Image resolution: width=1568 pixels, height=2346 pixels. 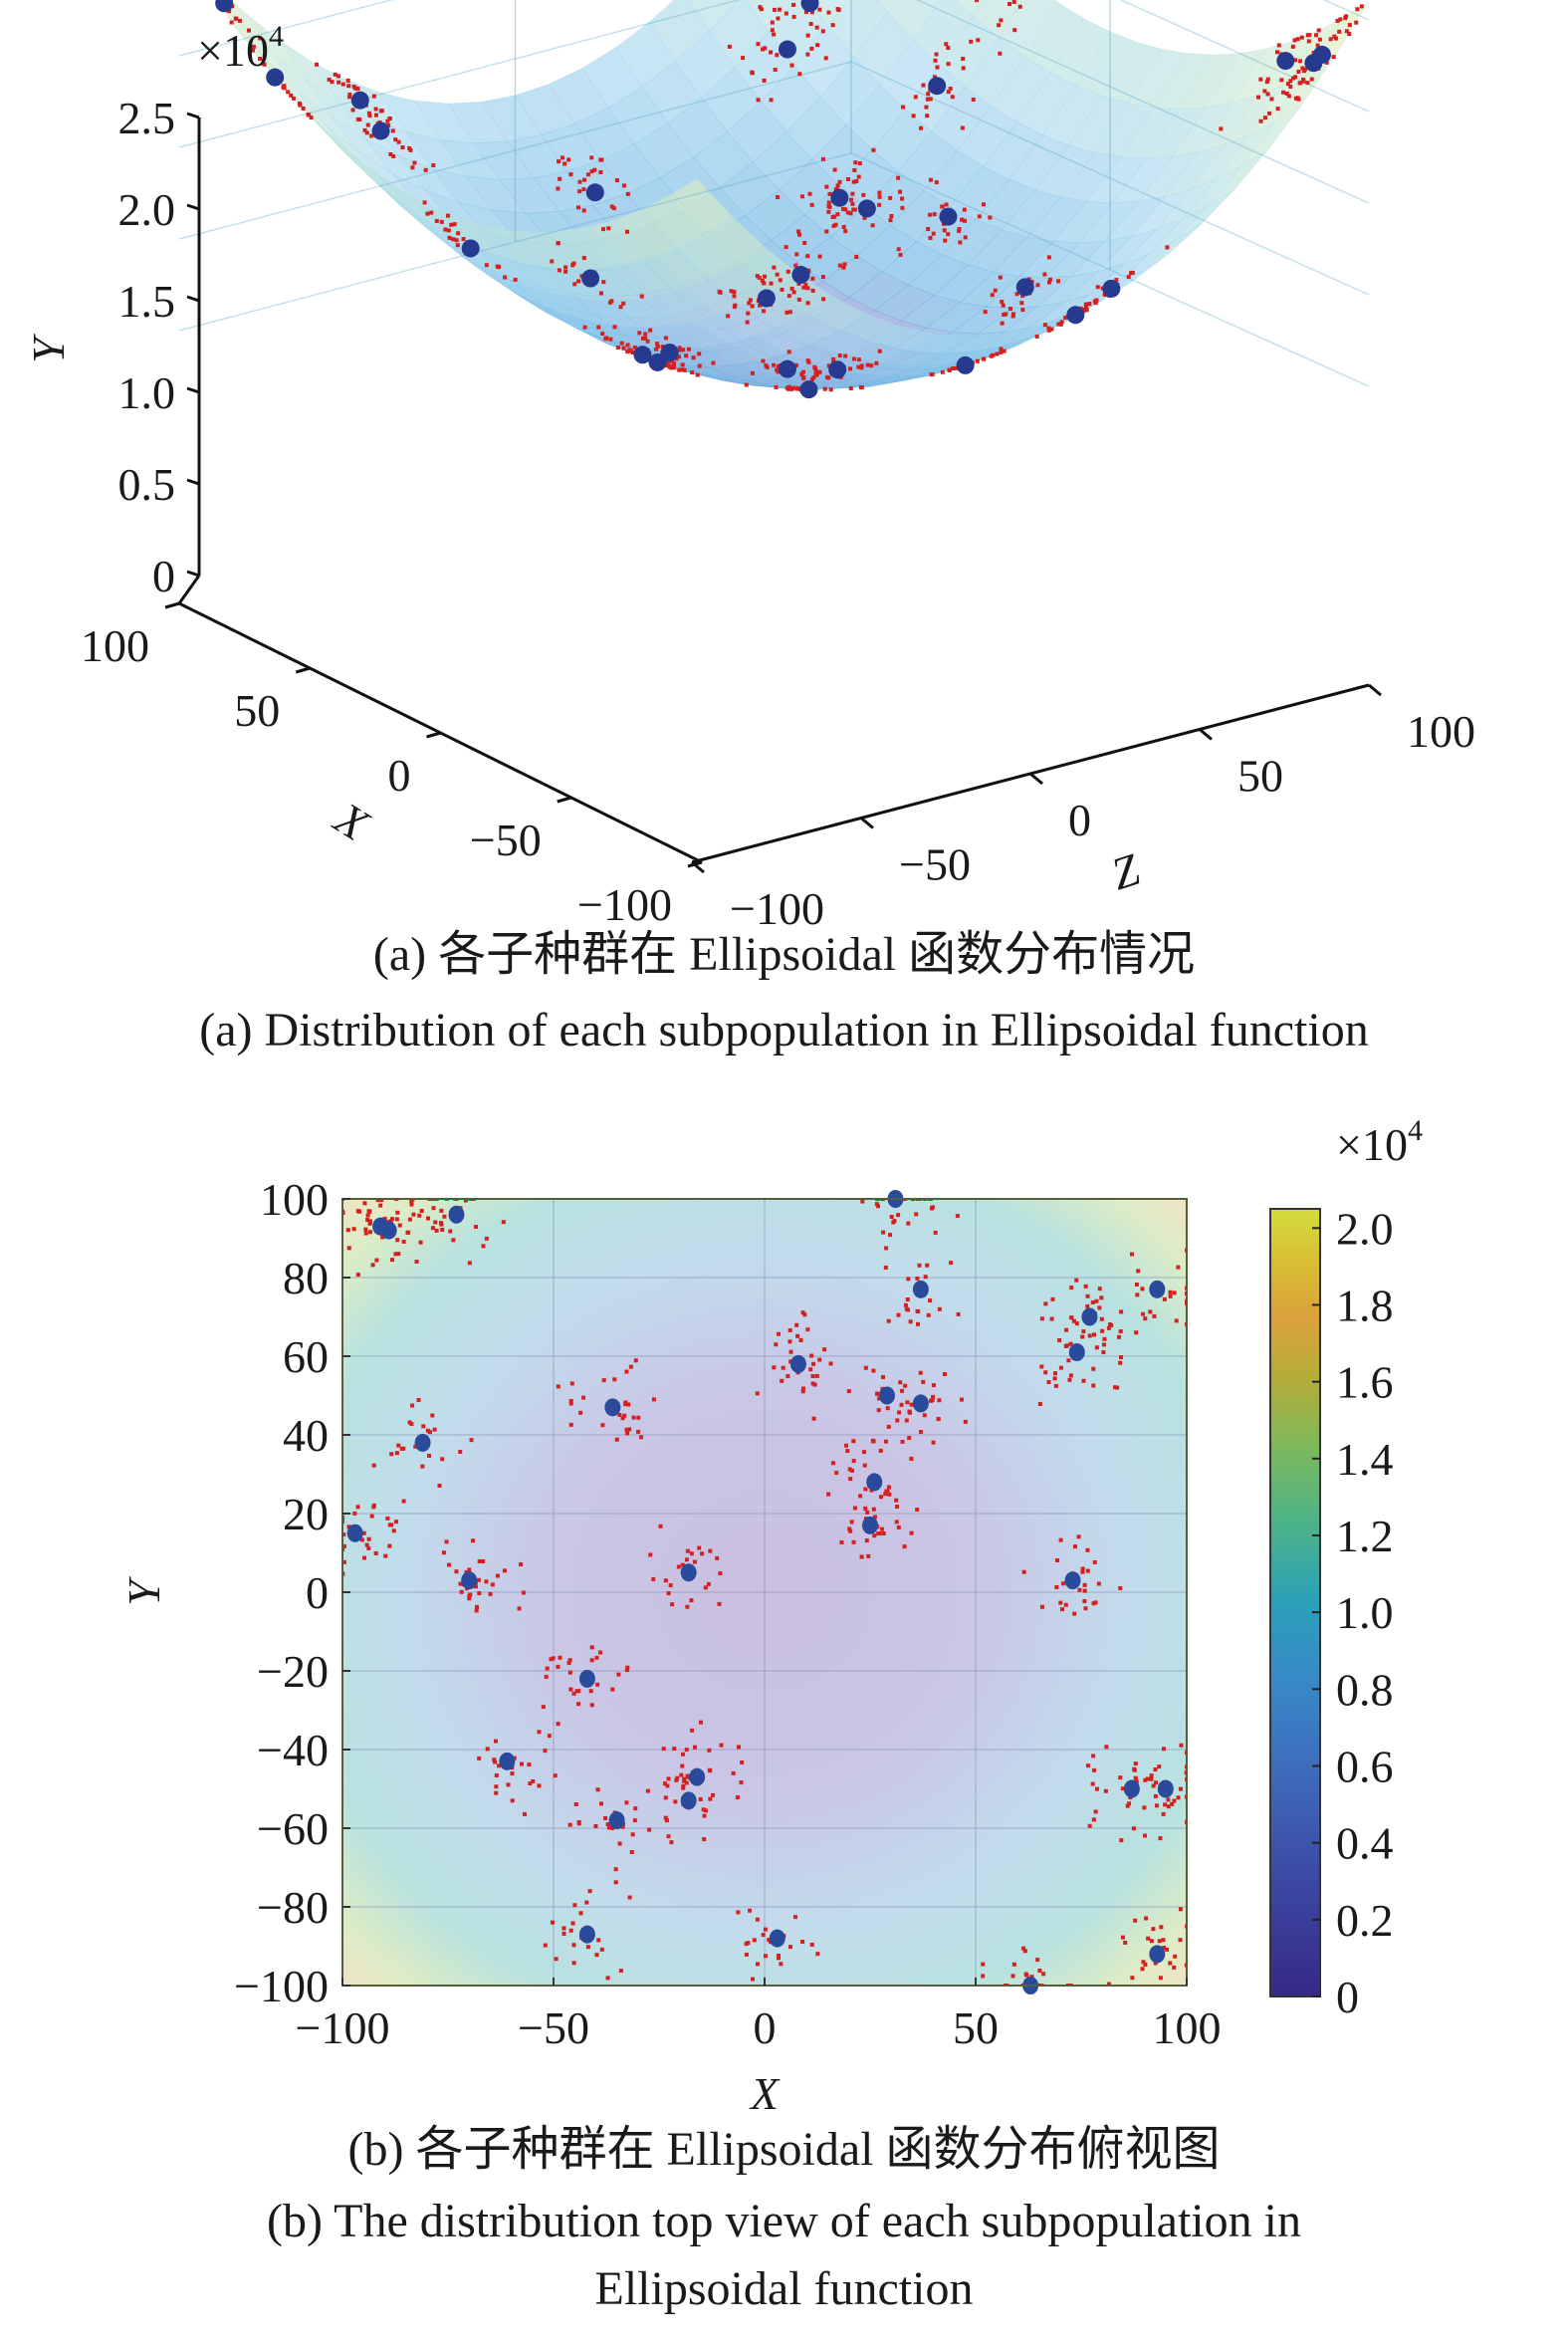 What do you see at coordinates (1206, 734) in the screenshot?
I see `z-tick-mark` at bounding box center [1206, 734].